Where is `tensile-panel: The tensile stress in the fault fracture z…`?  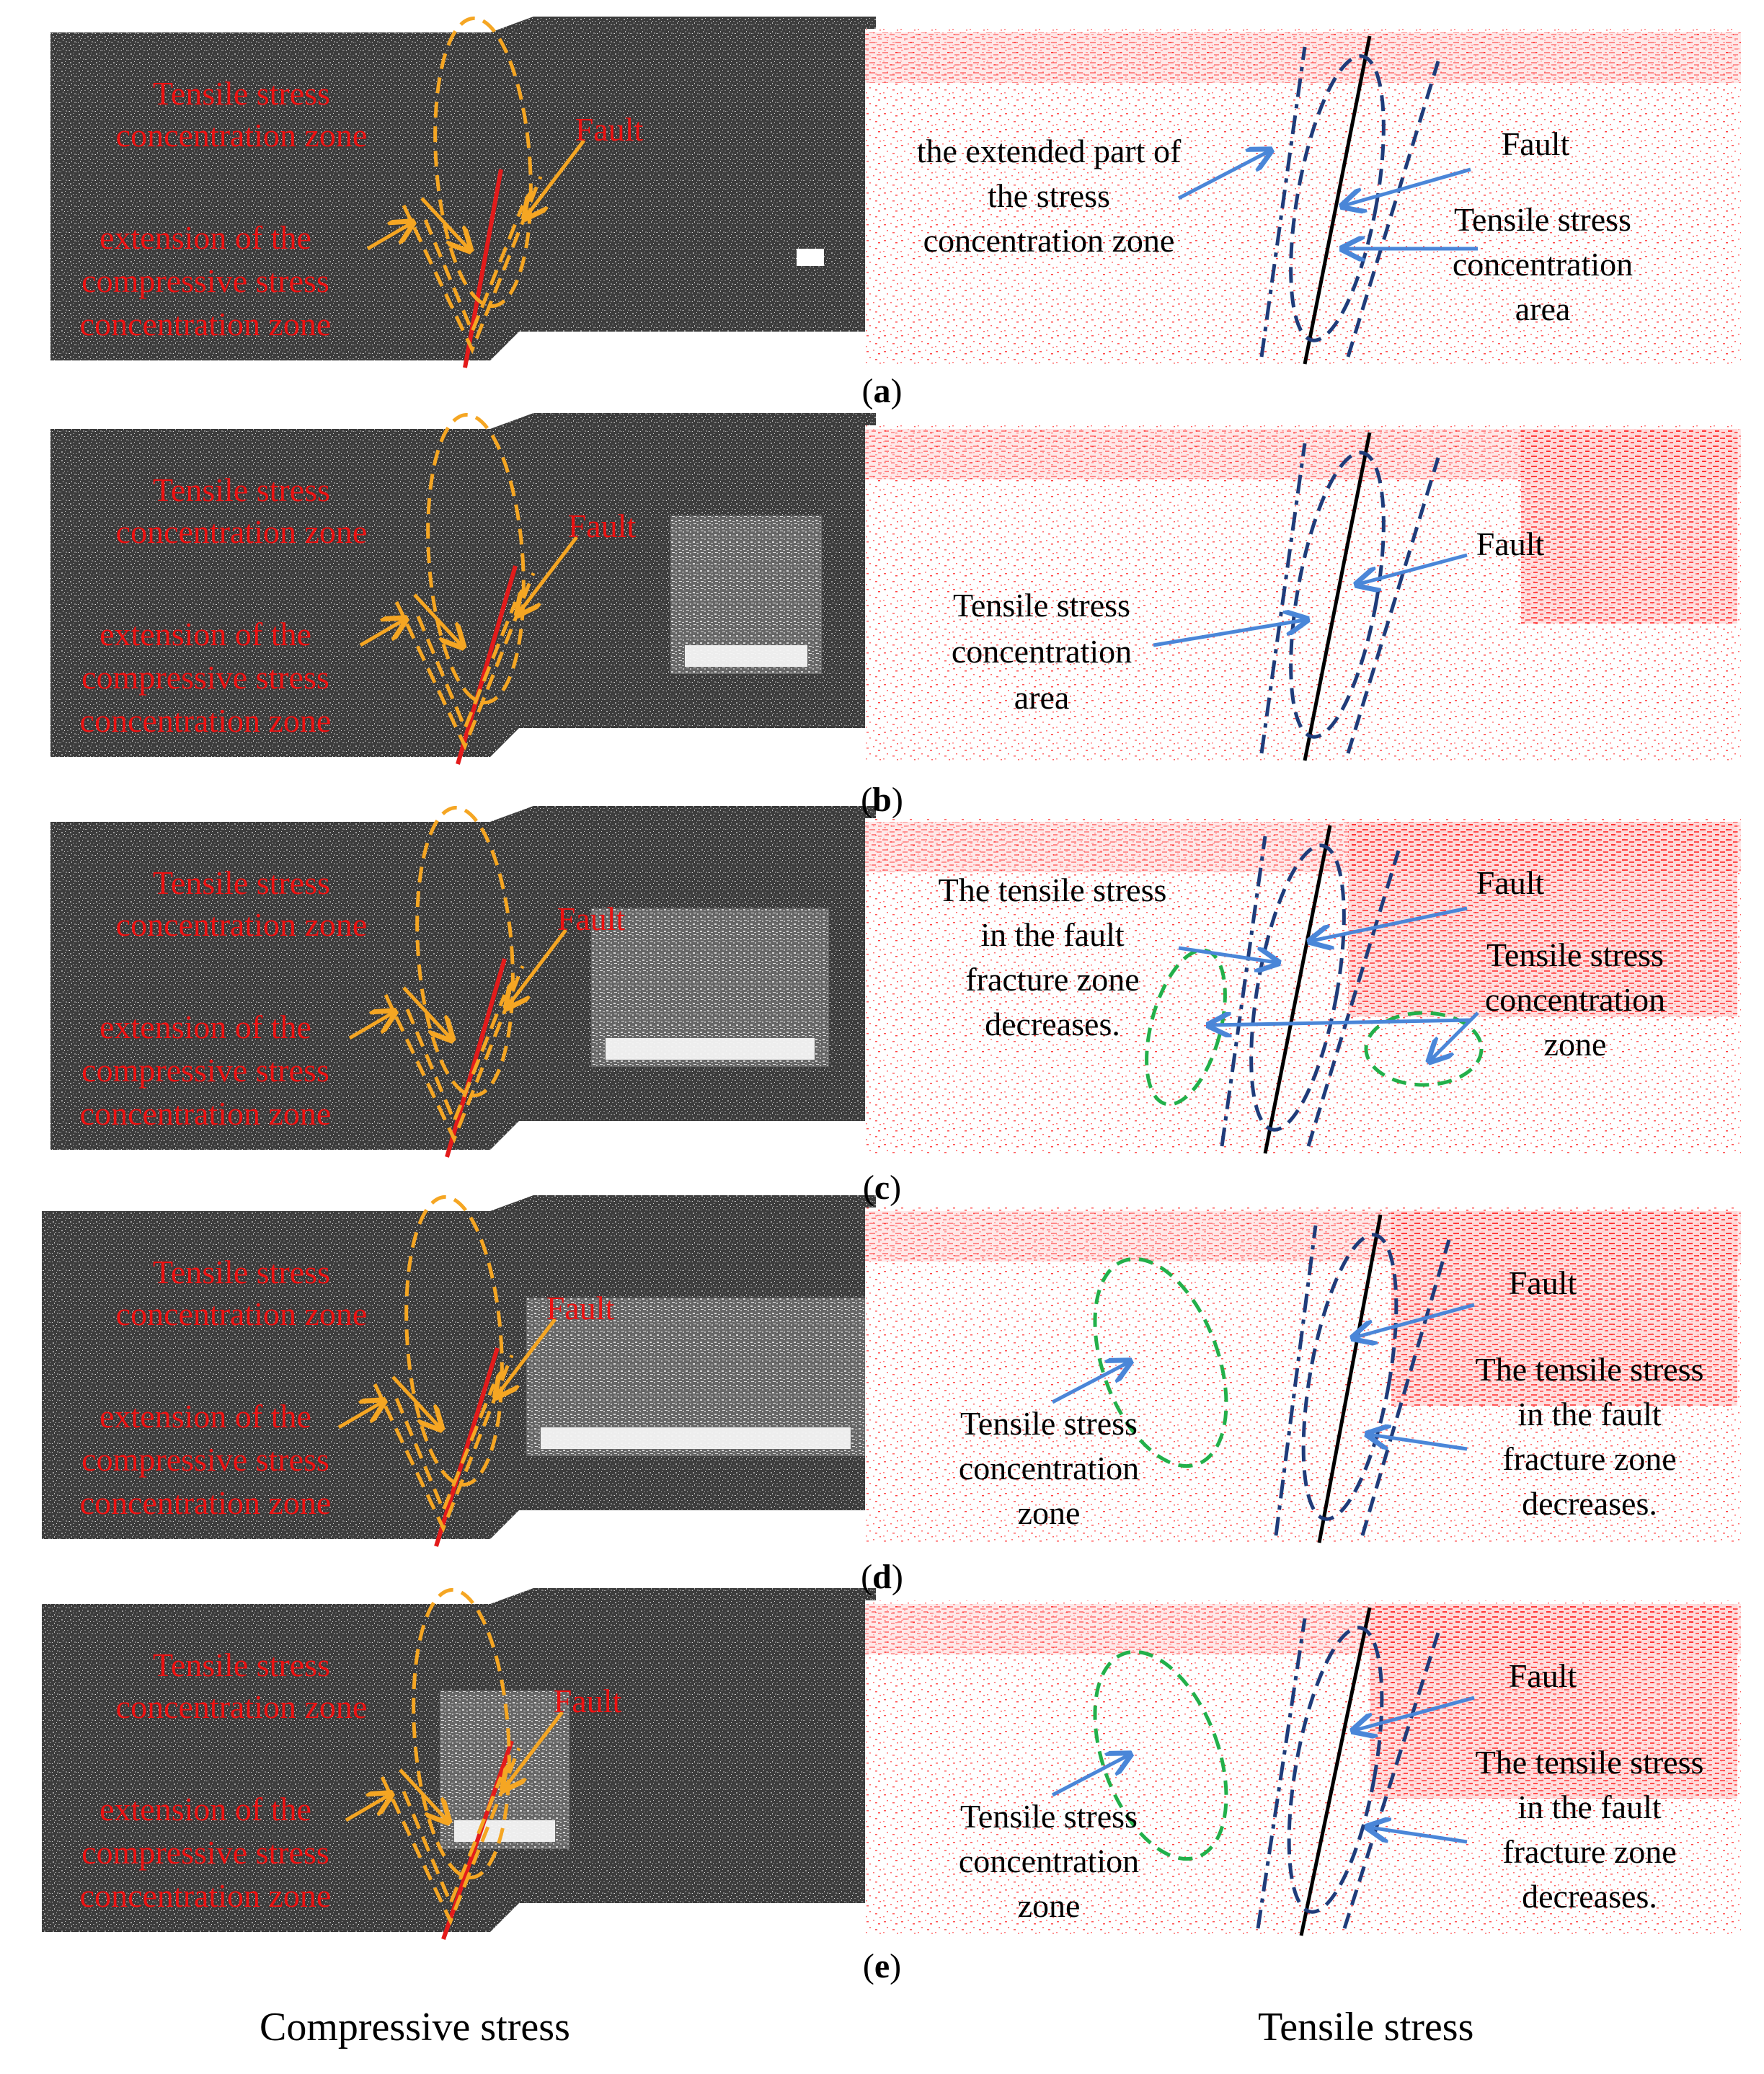
tensile-panel: The tensile stress in the fault fracture z… is located at coordinates (1303, 986).